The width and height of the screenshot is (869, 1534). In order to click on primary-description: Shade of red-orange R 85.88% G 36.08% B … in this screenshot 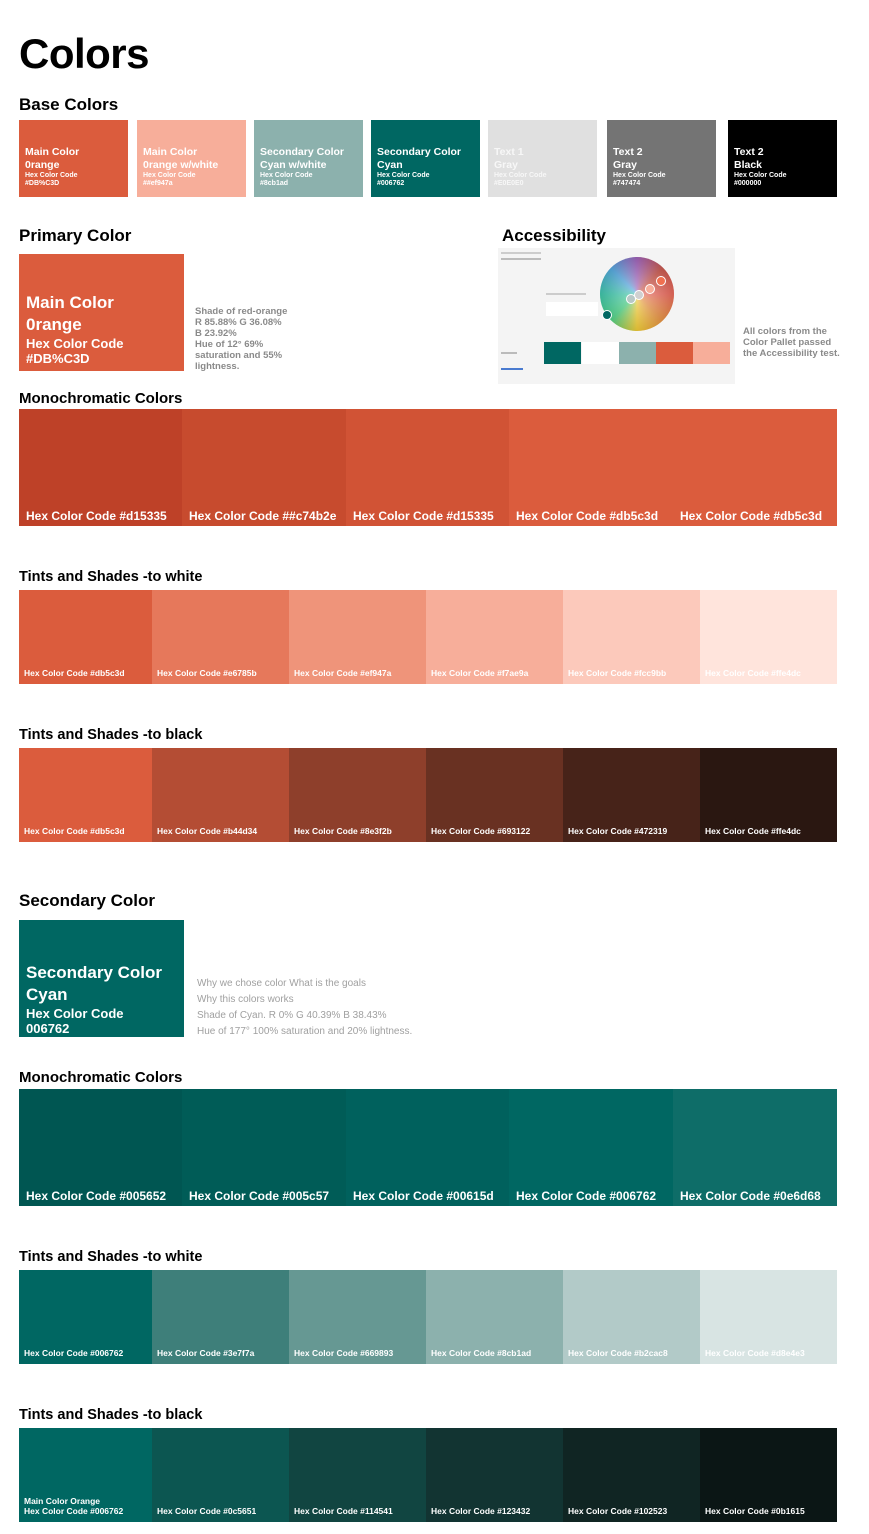, I will do `click(241, 339)`.